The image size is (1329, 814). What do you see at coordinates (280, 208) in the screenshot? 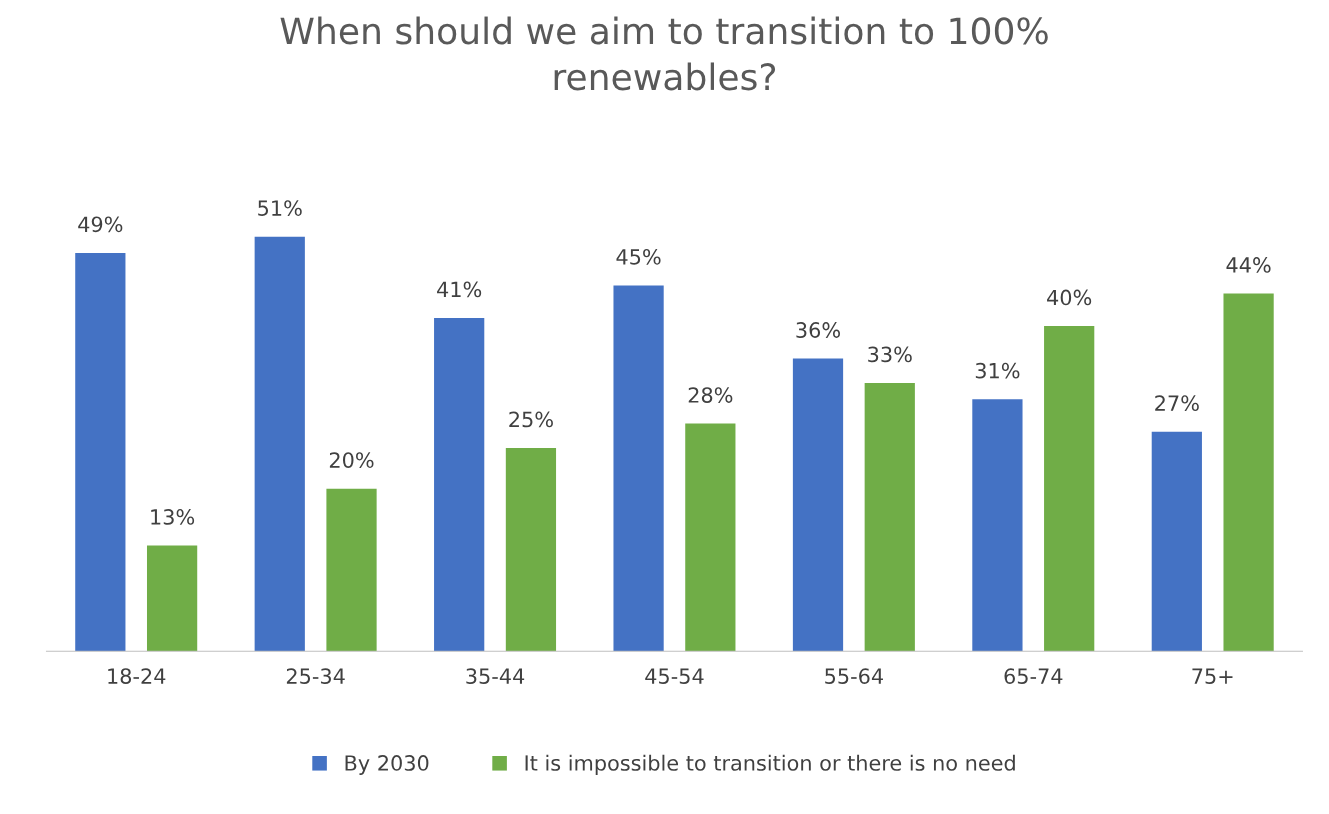
I see `data-label: 51%` at bounding box center [280, 208].